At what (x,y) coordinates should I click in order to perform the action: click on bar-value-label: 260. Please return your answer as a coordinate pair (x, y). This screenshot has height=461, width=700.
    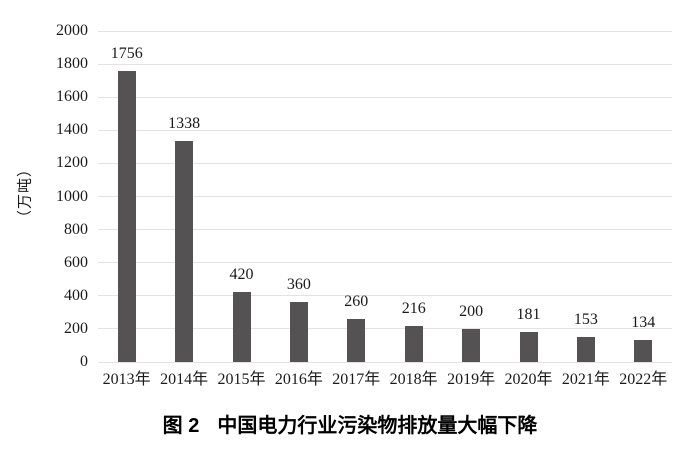
    Looking at the image, I should click on (356, 301).